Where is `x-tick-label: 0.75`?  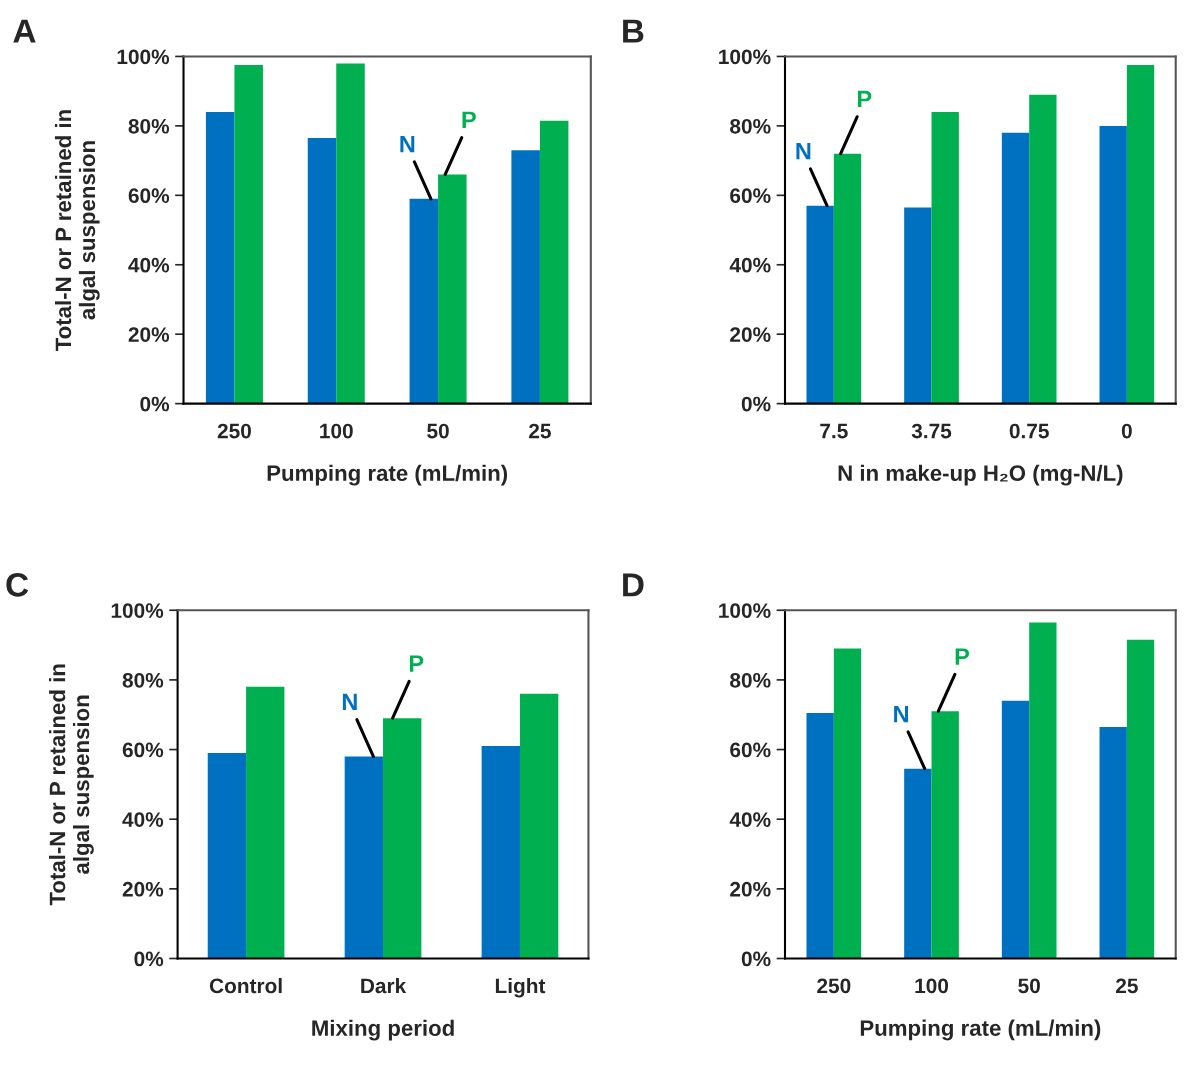 x-tick-label: 0.75 is located at coordinates (1029, 431).